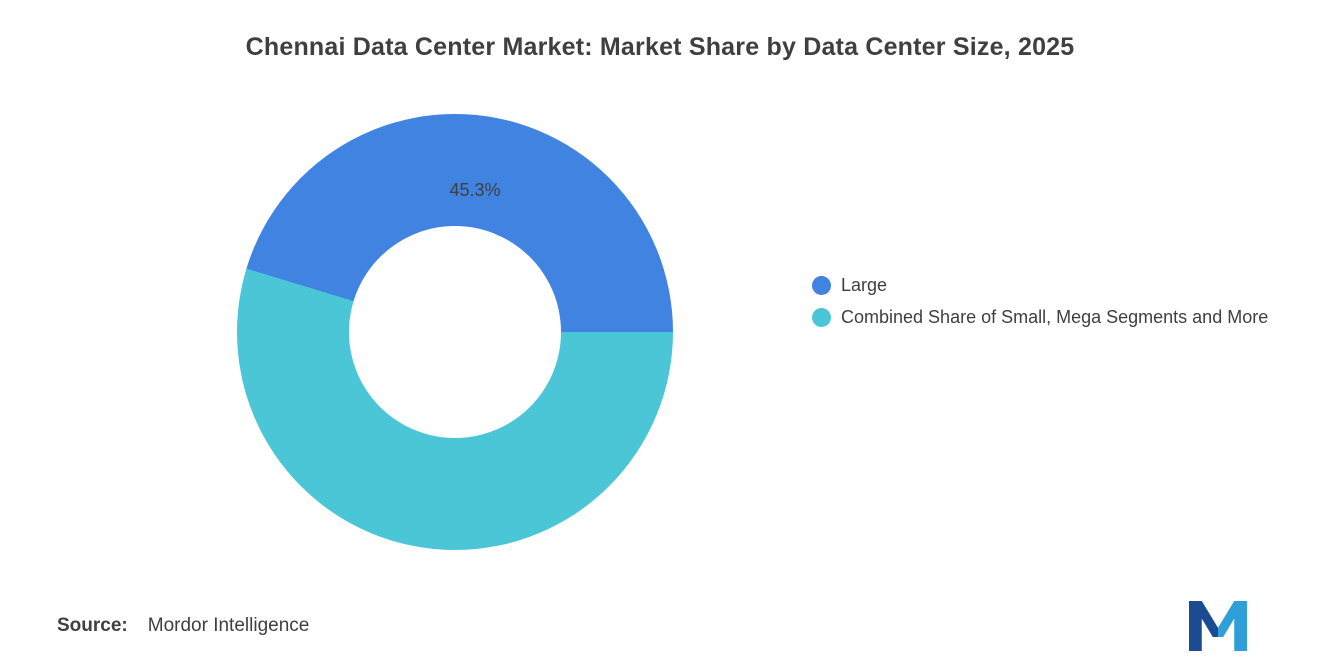 The image size is (1320, 665). I want to click on source-value: Mordor Intelligence, so click(228, 625).